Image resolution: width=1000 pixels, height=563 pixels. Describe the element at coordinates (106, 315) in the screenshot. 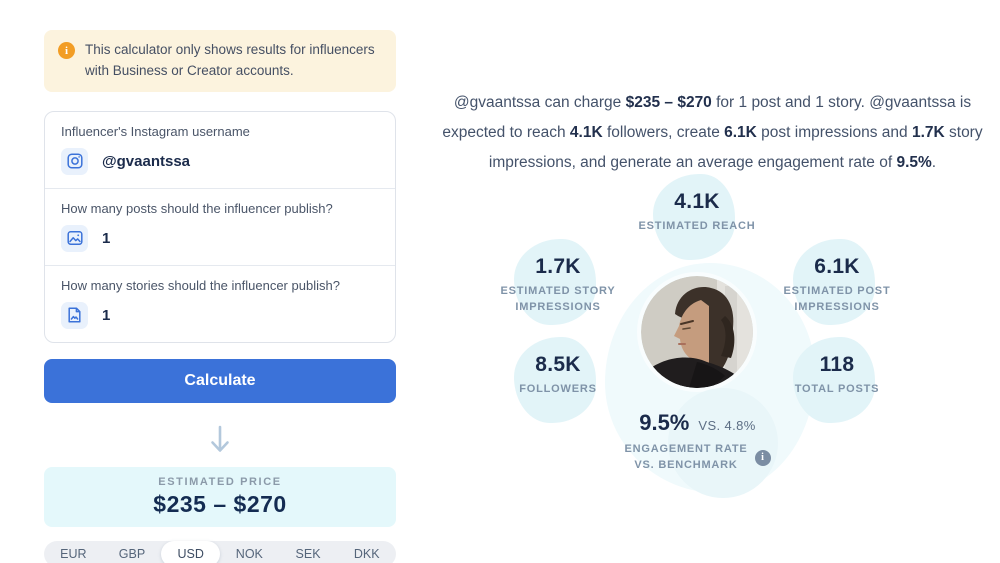

I see `stories-count-value: 1` at that location.